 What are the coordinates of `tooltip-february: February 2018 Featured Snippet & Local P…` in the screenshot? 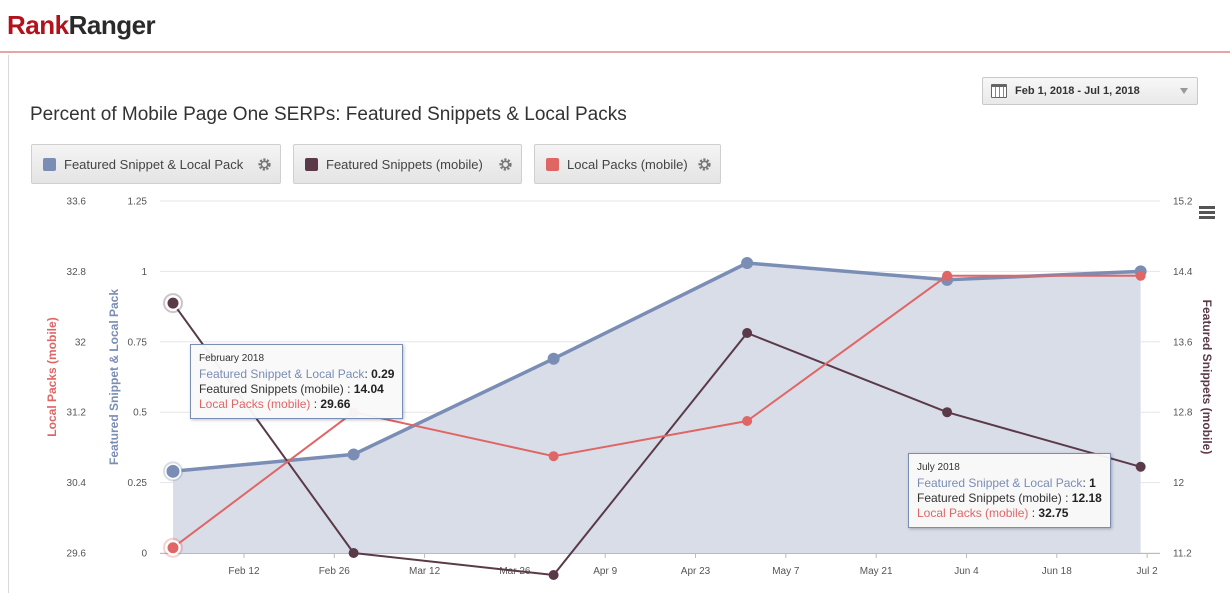 It's located at (297, 381).